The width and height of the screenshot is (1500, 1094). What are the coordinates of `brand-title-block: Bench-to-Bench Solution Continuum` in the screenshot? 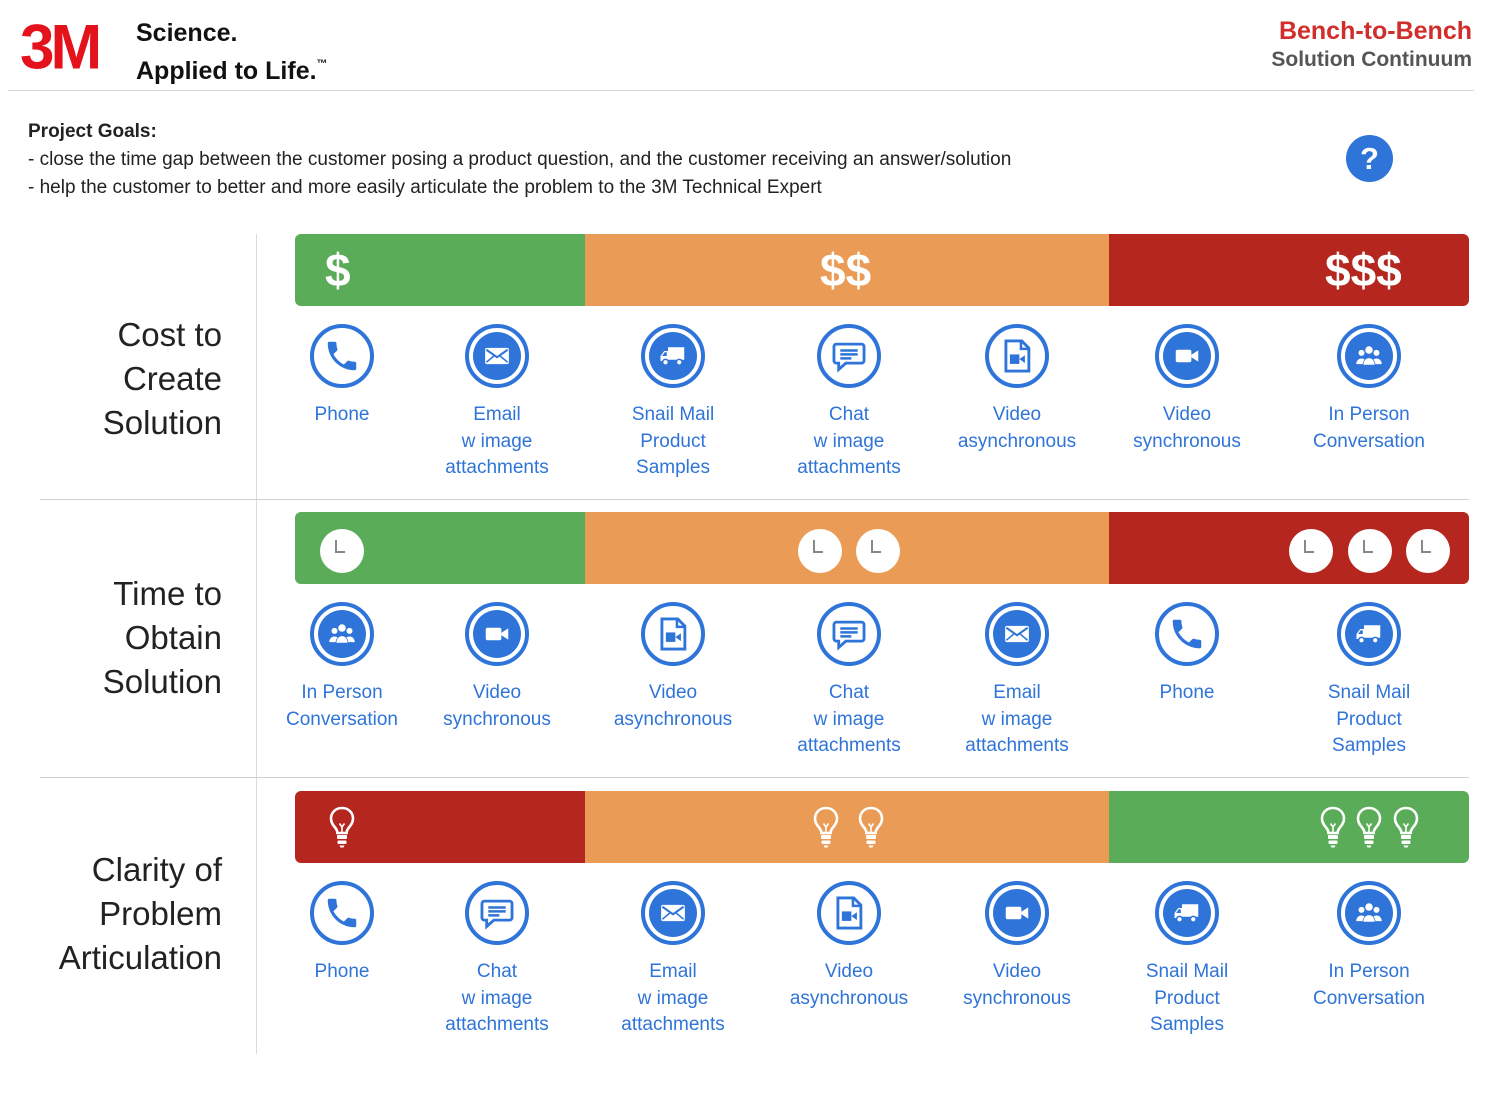 It's located at (1371, 45).